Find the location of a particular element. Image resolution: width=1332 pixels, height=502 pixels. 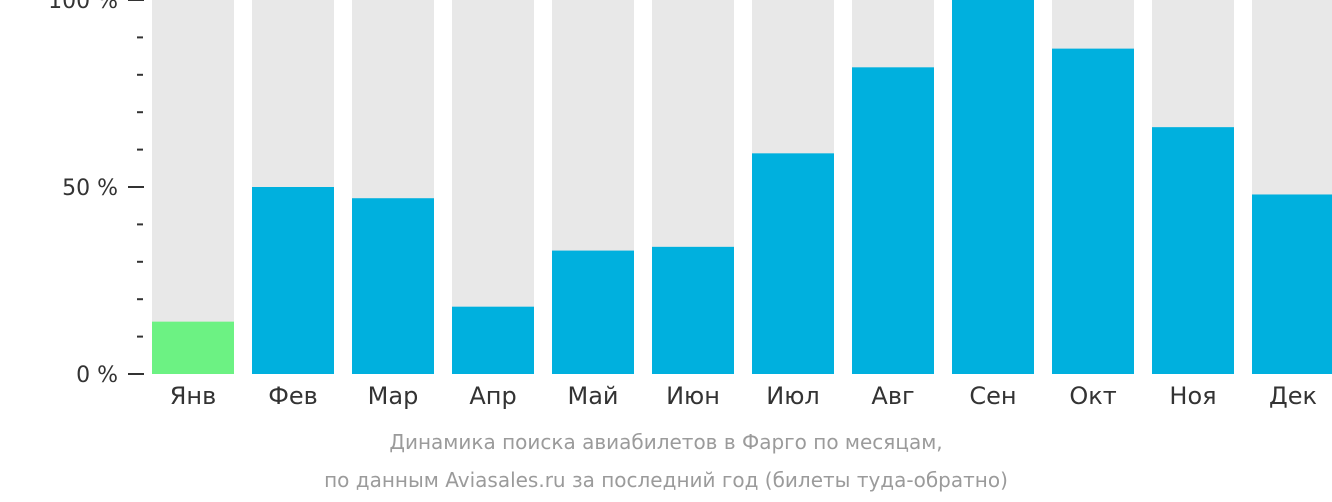

x-tick-label: Янв is located at coordinates (193, 396).